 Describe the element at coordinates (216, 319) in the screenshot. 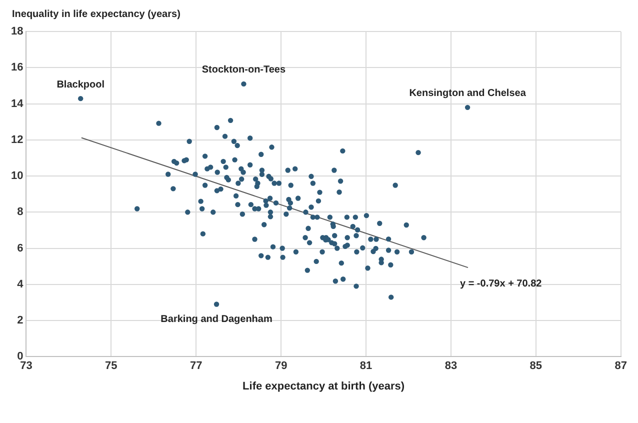

I see `annotation: Barking and Dagenham` at that location.